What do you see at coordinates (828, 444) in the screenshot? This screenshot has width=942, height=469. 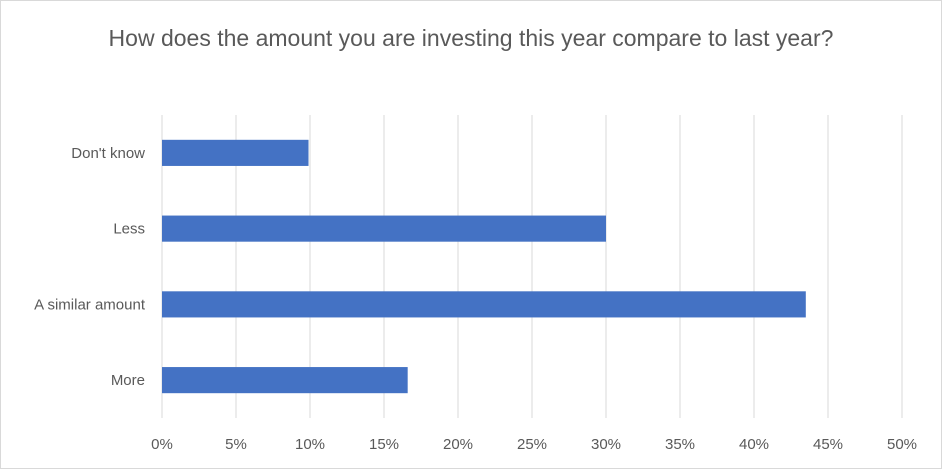 I see `x-tick-label: 45%` at bounding box center [828, 444].